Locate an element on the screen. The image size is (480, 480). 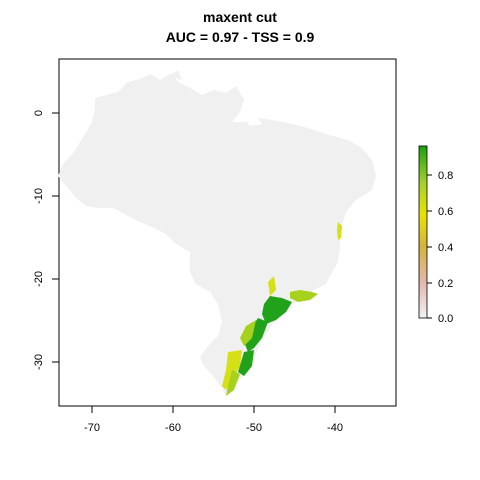
y-tick-minus30: -30 is located at coordinates (46, 362).